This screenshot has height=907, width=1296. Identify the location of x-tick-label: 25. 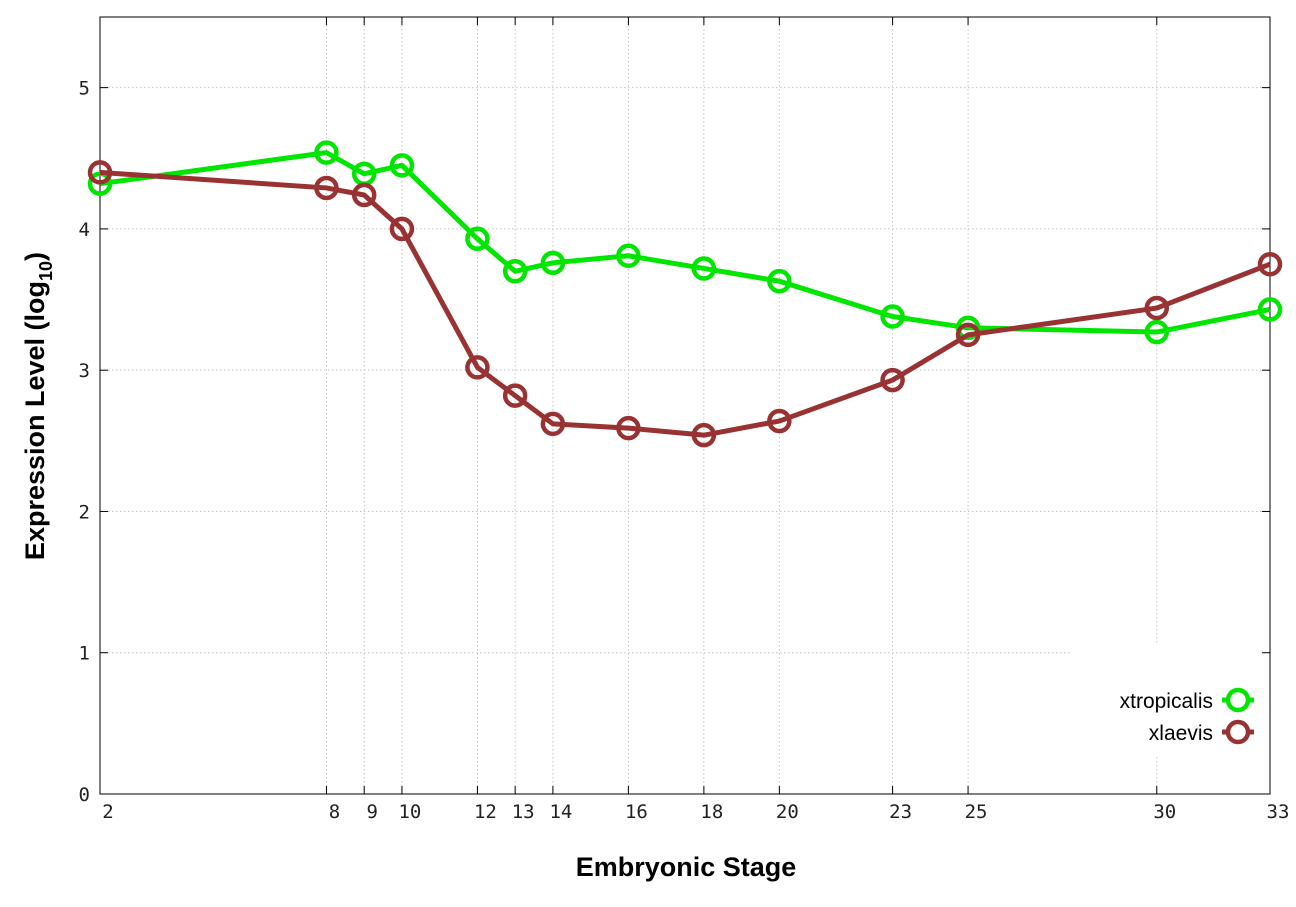
(976, 812).